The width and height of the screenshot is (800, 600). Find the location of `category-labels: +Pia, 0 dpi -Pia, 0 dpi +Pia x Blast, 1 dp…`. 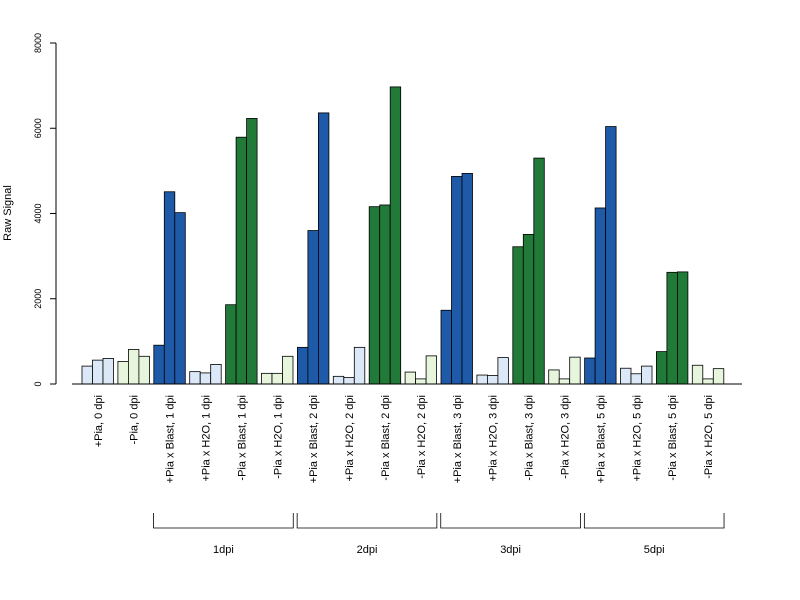

category-labels: +Pia, 0 dpi -Pia, 0 dpi +Pia x Blast, 1 dp… is located at coordinates (404, 439).